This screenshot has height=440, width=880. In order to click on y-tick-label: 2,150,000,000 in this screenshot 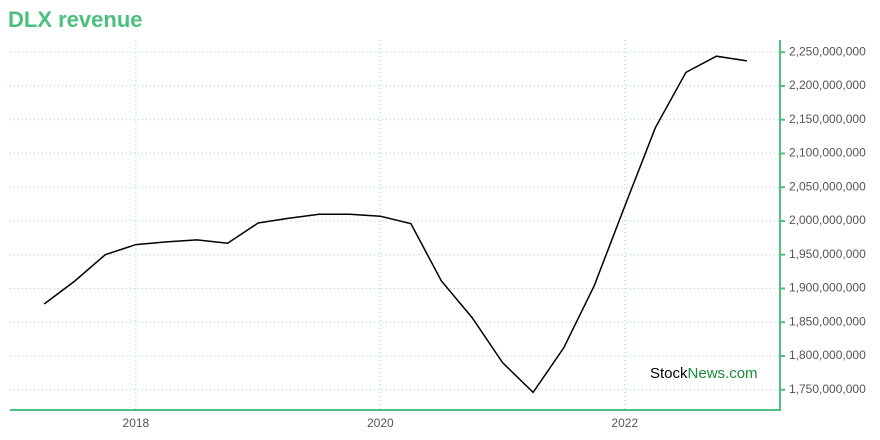, I will do `click(827, 119)`.